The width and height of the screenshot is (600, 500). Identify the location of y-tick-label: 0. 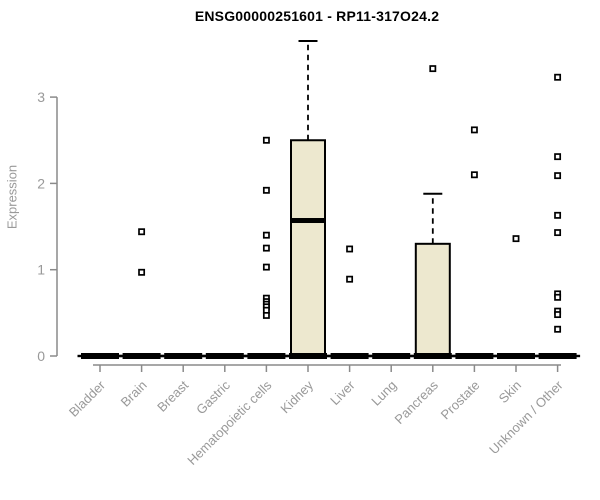
(41, 356).